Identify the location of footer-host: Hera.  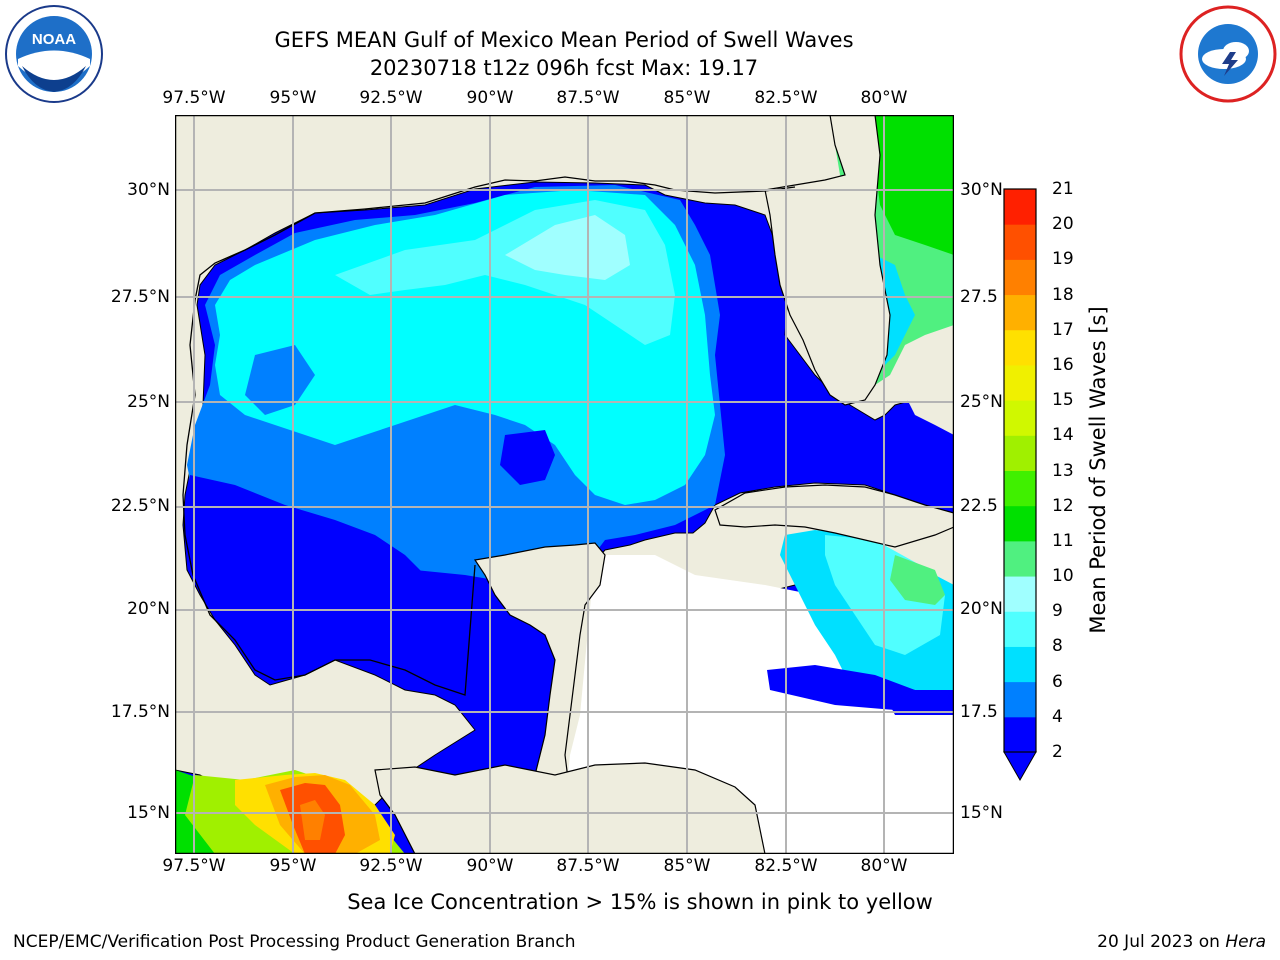
(1245, 942).